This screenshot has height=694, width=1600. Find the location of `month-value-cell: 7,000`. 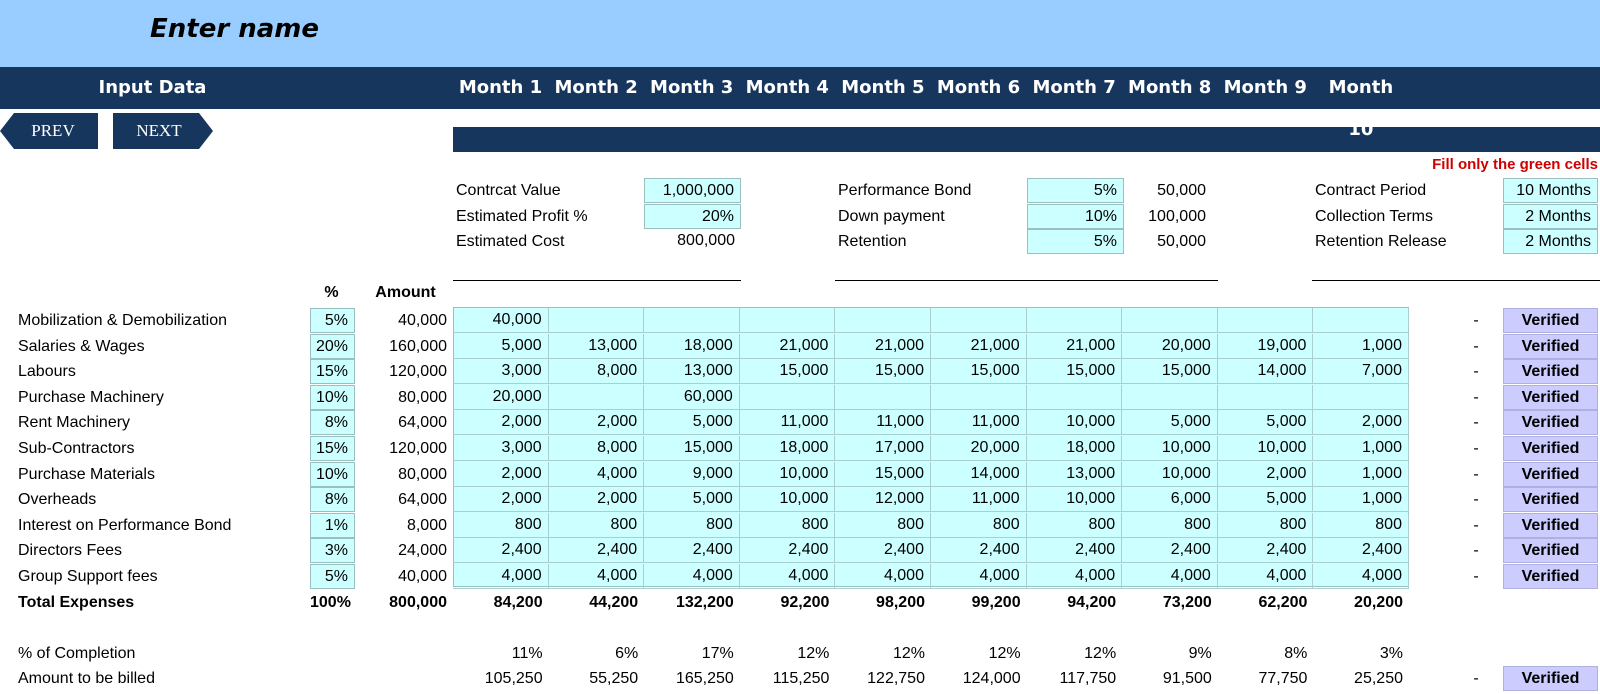

month-value-cell: 7,000 is located at coordinates (1361, 372).